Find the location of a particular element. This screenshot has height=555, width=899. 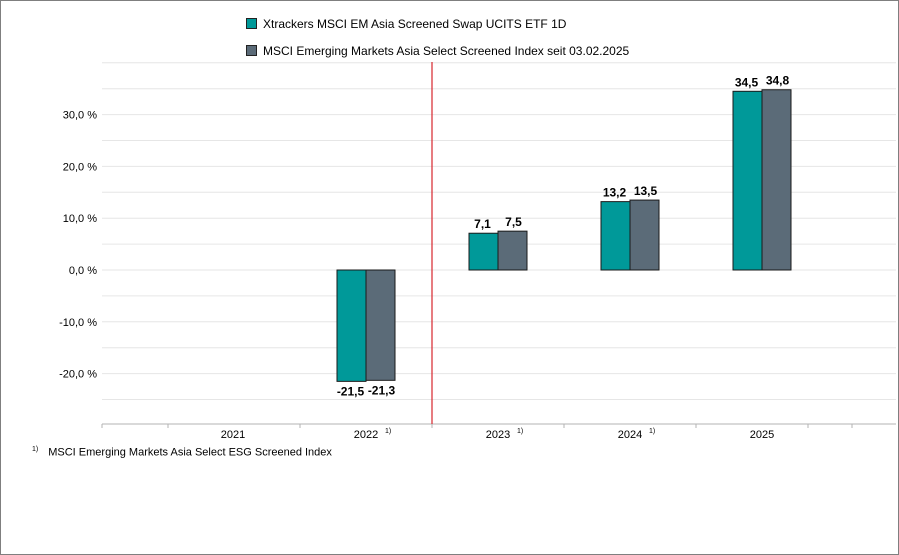

legend-swatch-index is located at coordinates (251, 50).